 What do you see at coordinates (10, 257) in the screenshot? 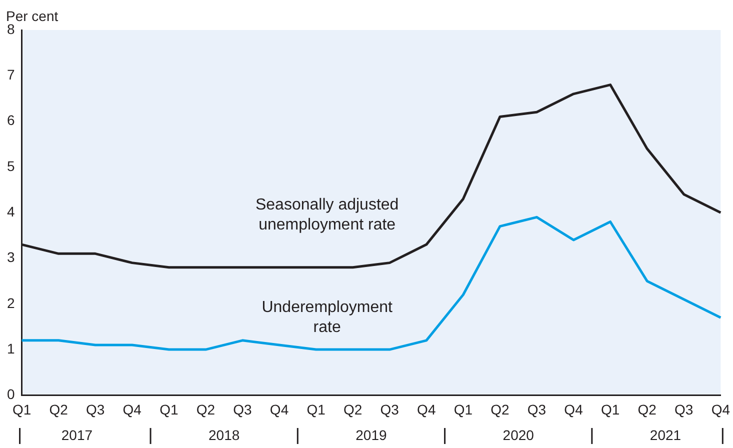
I see `y-tick-label: 3` at bounding box center [10, 257].